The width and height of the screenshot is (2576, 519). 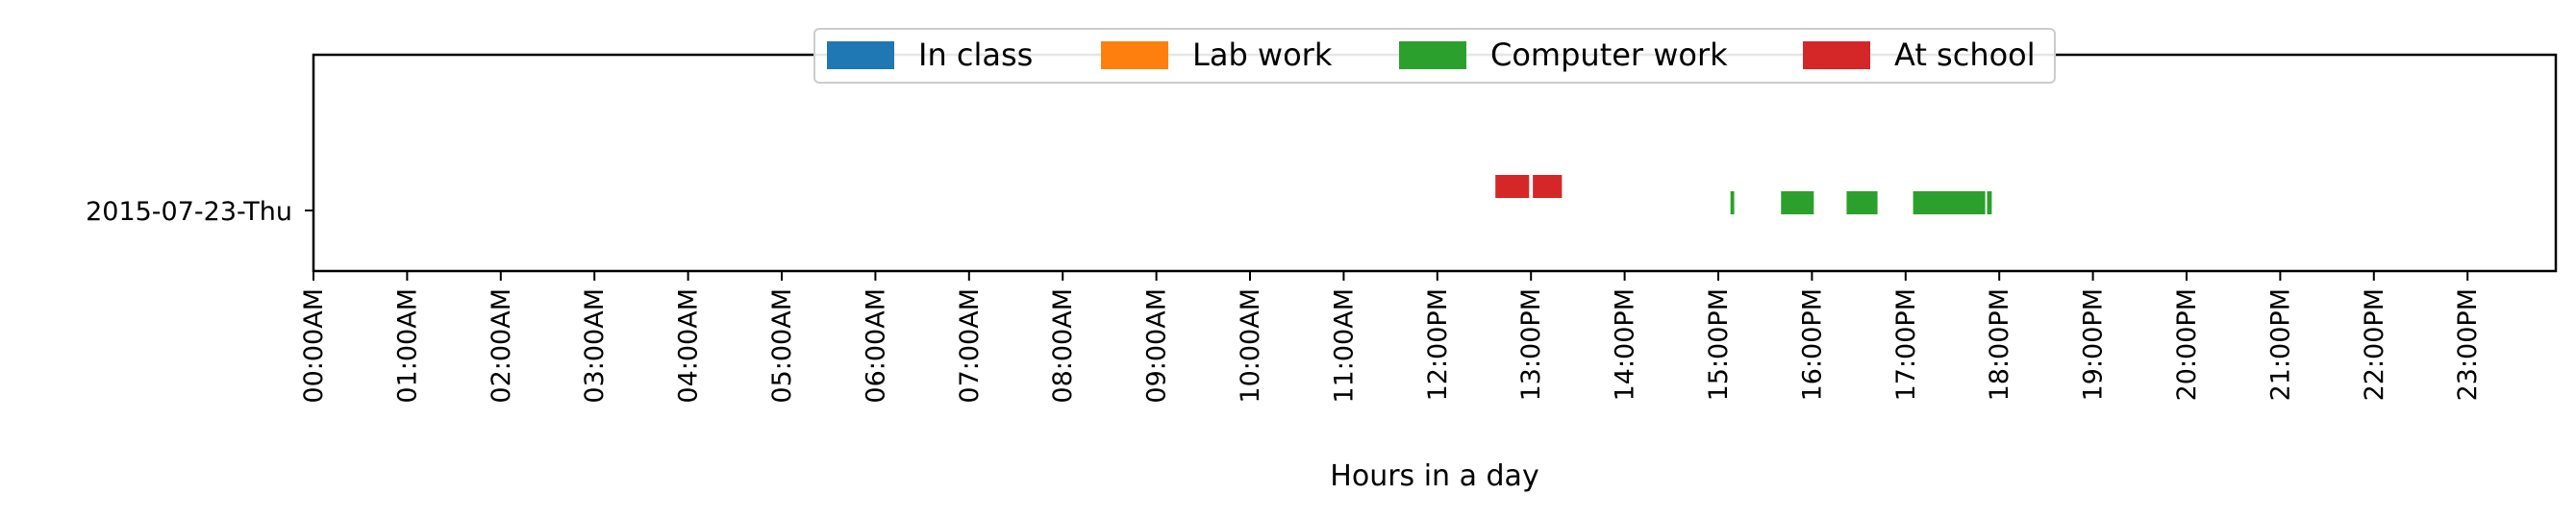 I want to click on chart-marks, so click(x=1743, y=194).